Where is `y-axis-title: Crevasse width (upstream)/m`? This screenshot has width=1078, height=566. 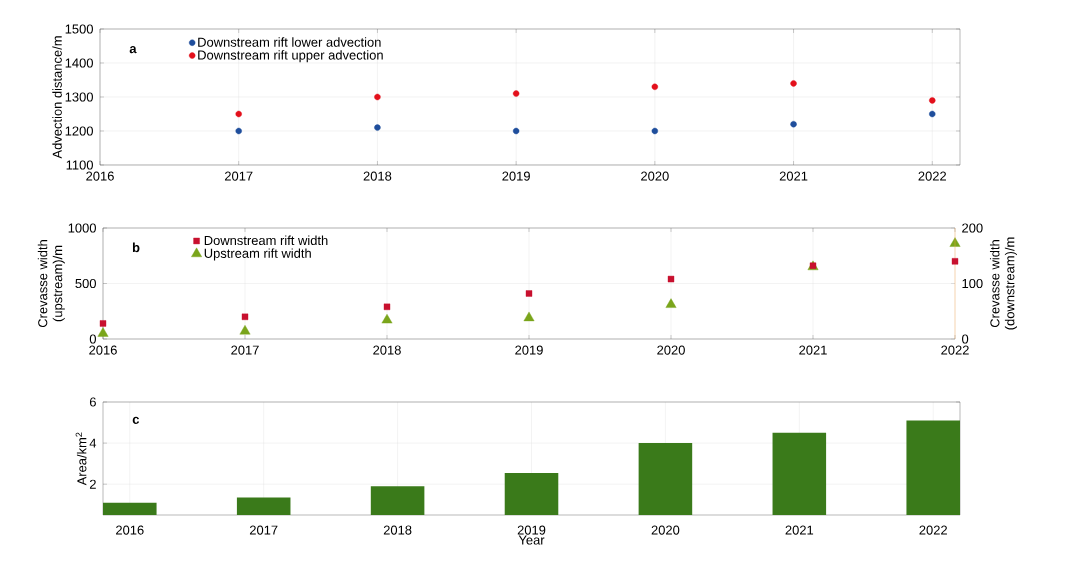
y-axis-title: Crevasse width (upstream)/m is located at coordinates (51, 284).